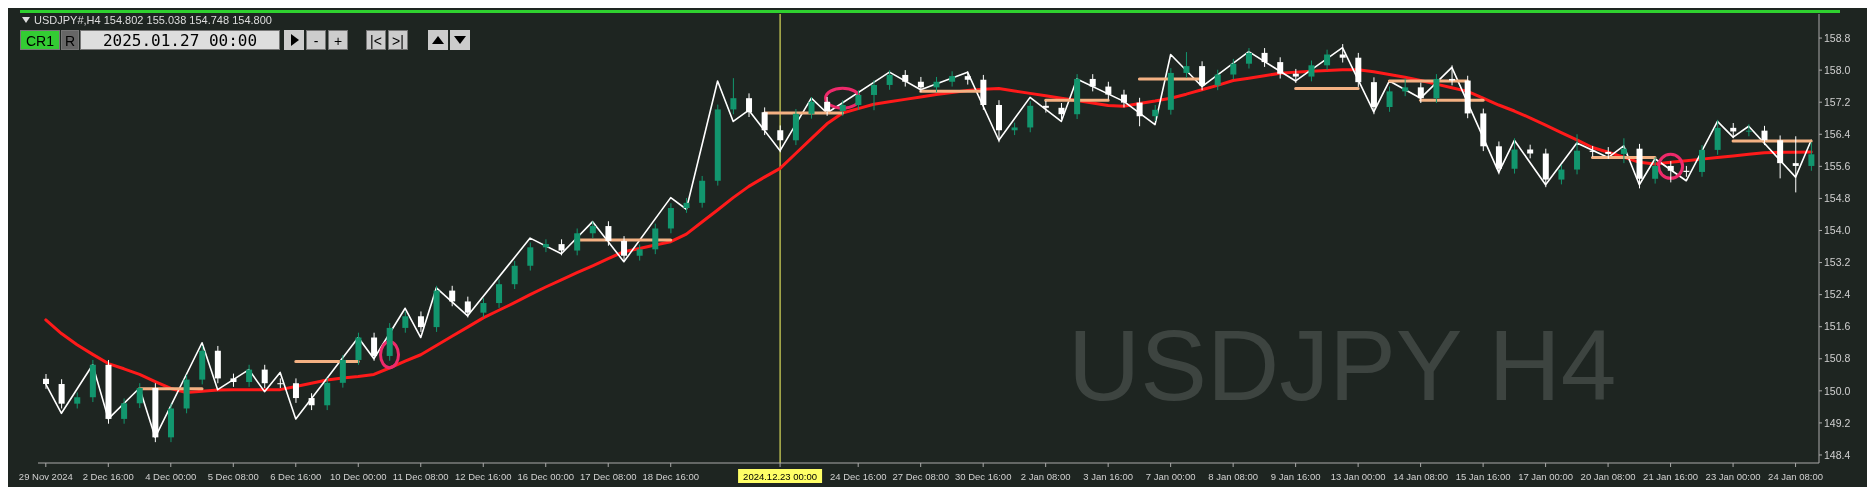 The width and height of the screenshot is (1875, 495). Describe the element at coordinates (1483, 476) in the screenshot. I see `x-tick-label: 15 Jan 16:00` at that location.